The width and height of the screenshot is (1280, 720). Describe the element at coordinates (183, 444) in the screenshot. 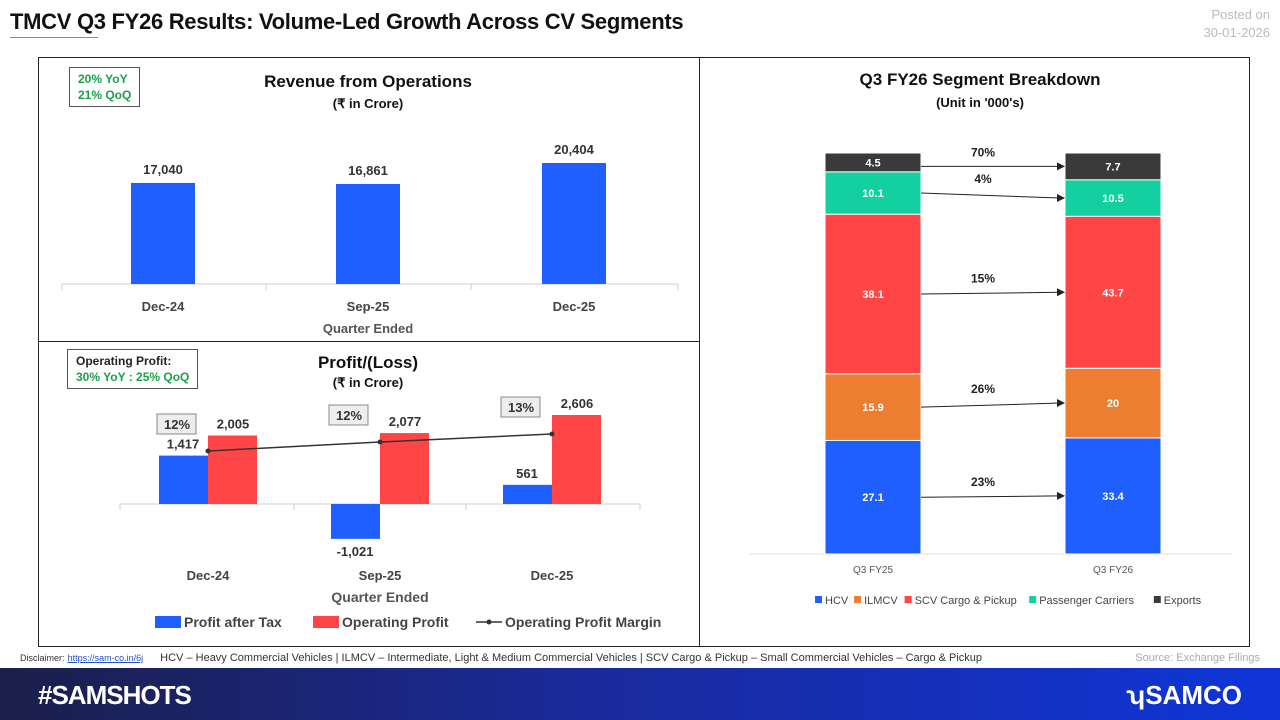

I see `pat-label: 1,417` at that location.